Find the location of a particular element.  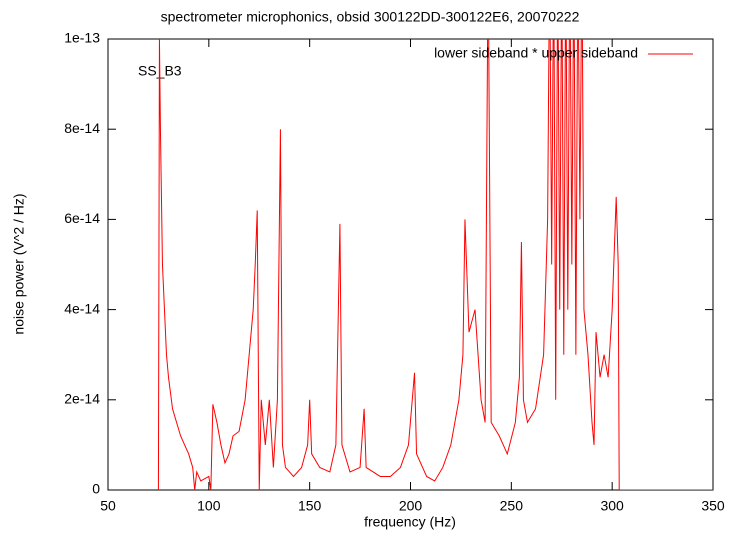

x-tick-label: 350 is located at coordinates (713, 506).